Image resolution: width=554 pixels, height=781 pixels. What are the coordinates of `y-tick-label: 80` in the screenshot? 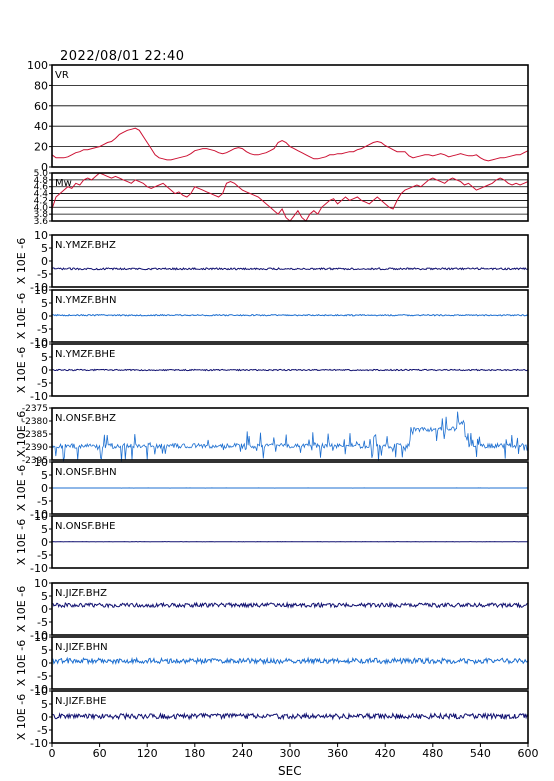 It's located at (41, 85).